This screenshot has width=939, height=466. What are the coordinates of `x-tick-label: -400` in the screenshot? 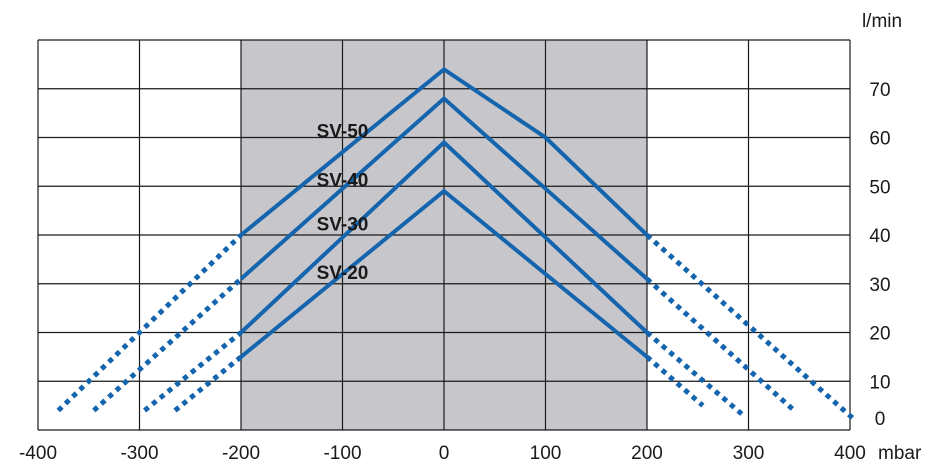 It's located at (38, 453).